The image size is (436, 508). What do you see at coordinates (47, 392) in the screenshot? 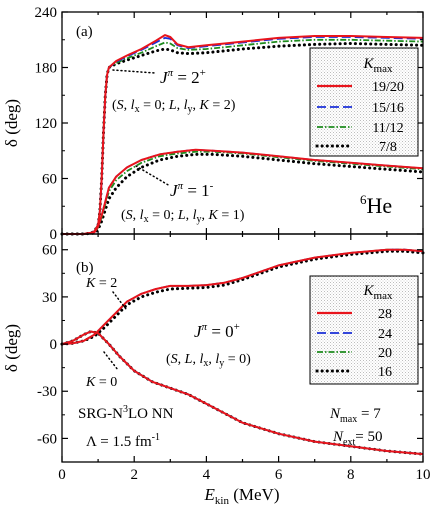
I see `y-tick-label: -30` at bounding box center [47, 392].